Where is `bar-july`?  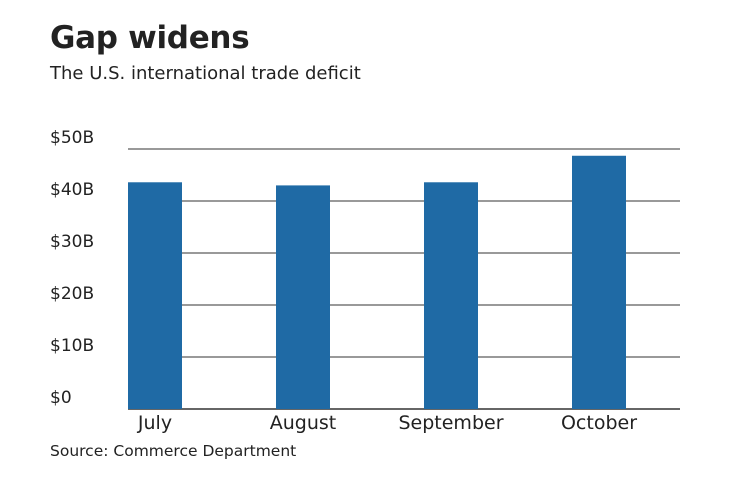
bar-july is located at coordinates (155, 295).